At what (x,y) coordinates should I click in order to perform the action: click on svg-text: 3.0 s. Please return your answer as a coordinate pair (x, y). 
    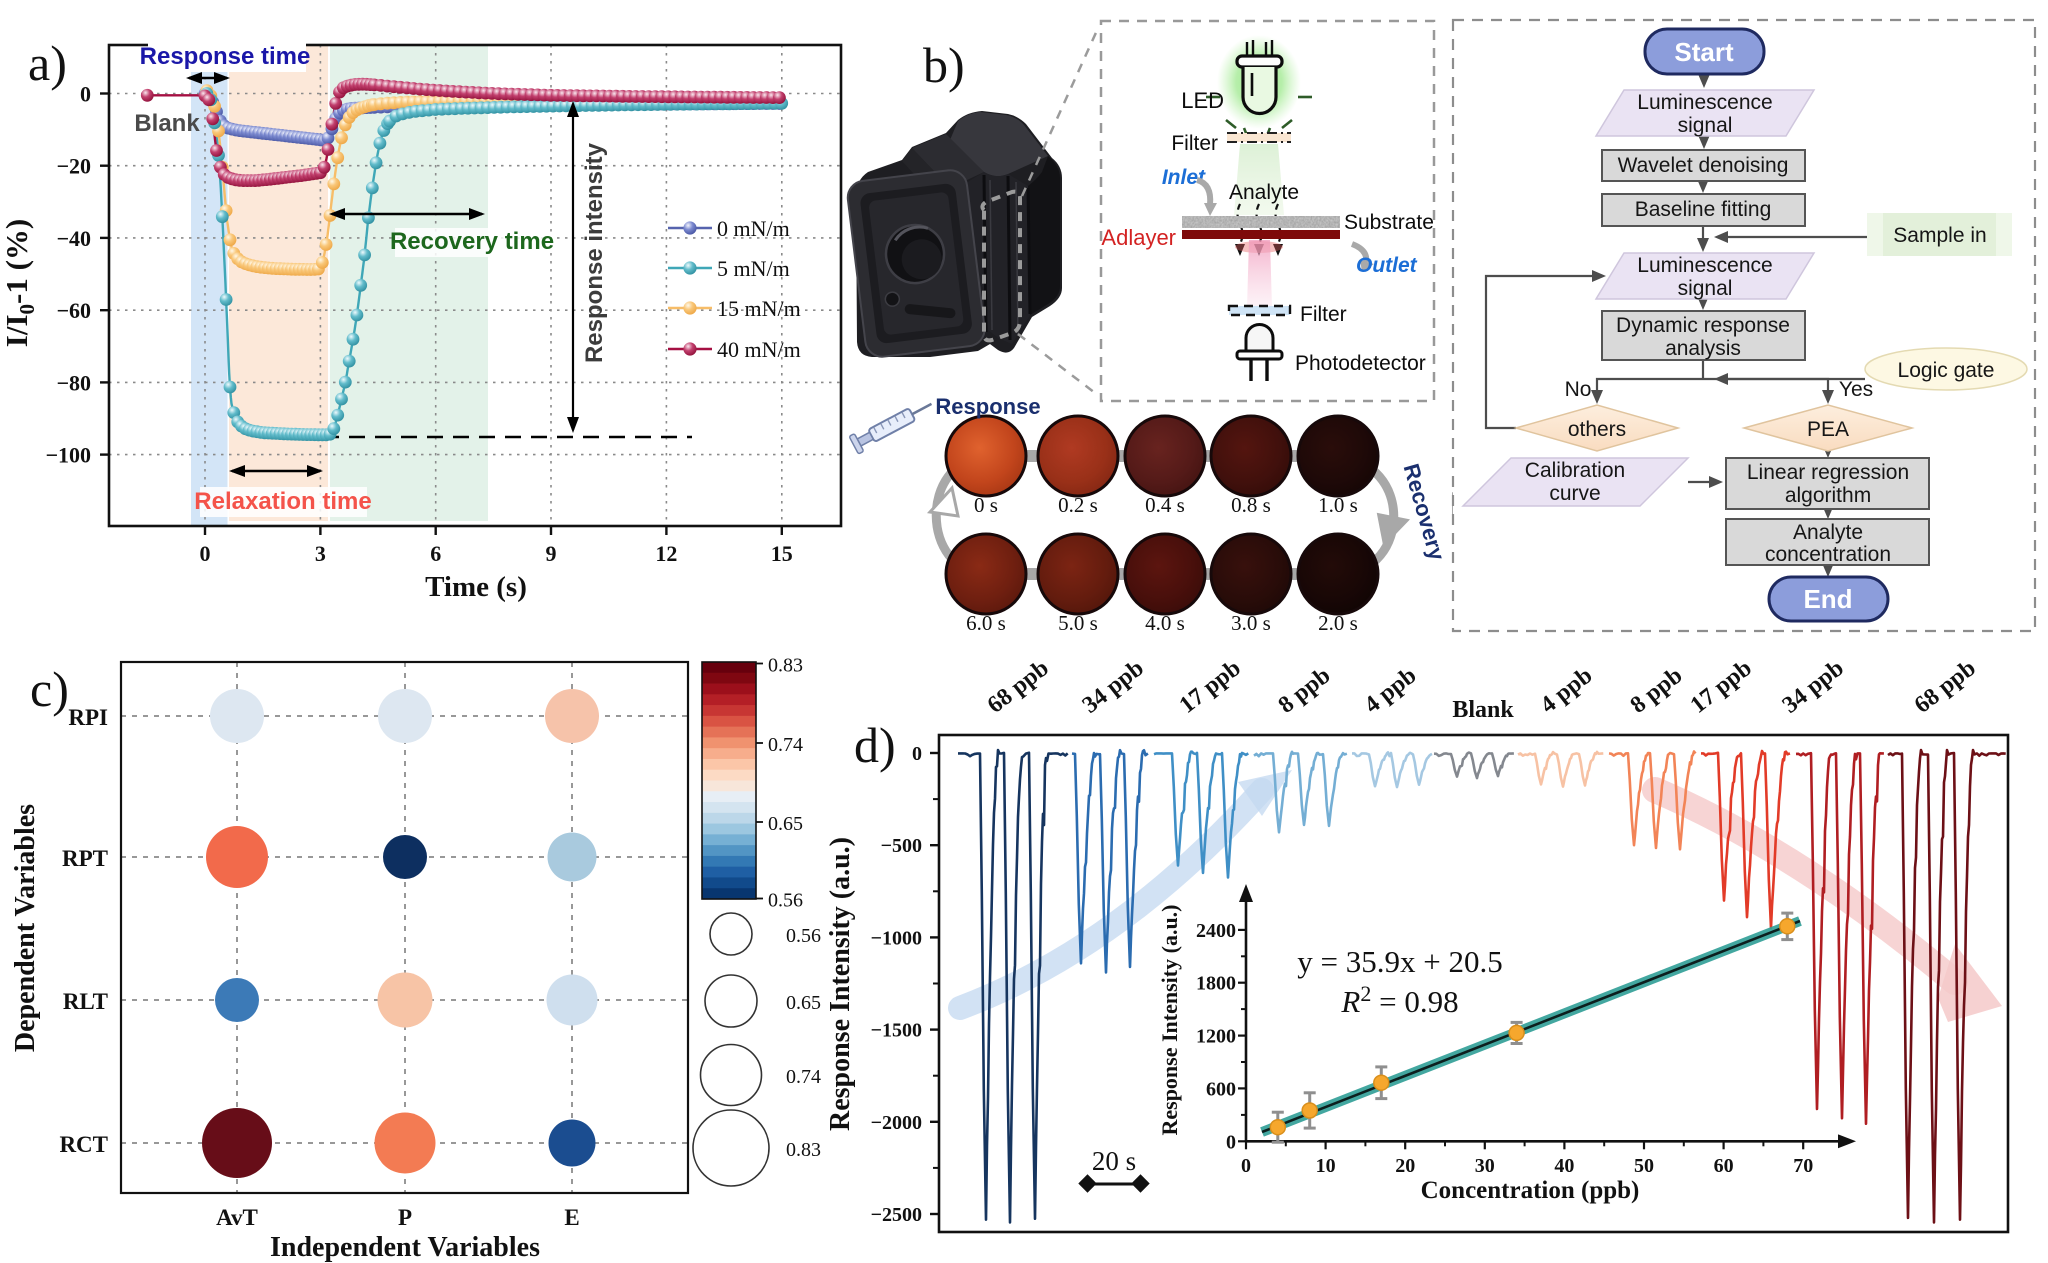
    Looking at the image, I should click on (1251, 623).